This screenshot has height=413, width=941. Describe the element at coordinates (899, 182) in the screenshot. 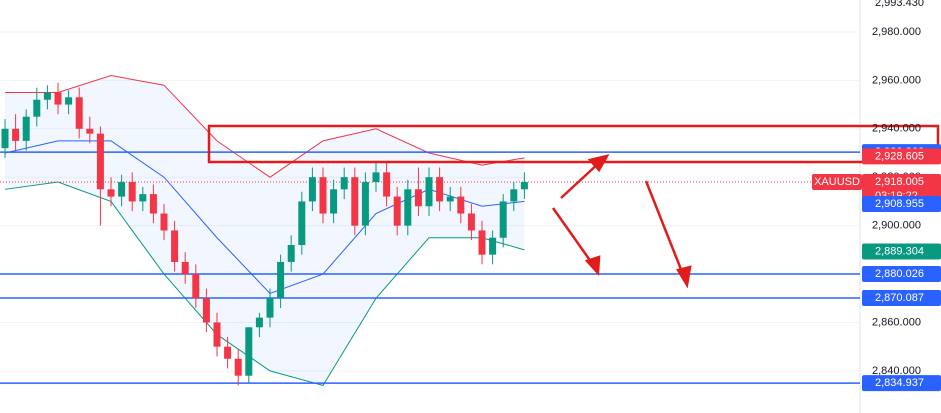

I see `price-label: 2,918.005` at that location.